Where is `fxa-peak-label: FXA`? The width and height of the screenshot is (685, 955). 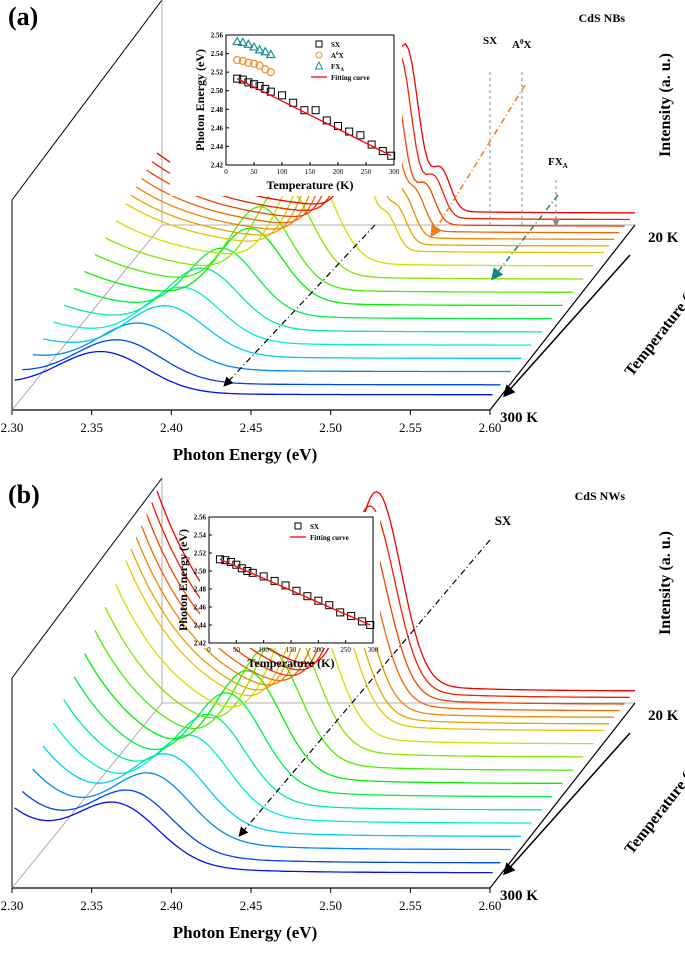
fxa-peak-label: FXA is located at coordinates (558, 163).